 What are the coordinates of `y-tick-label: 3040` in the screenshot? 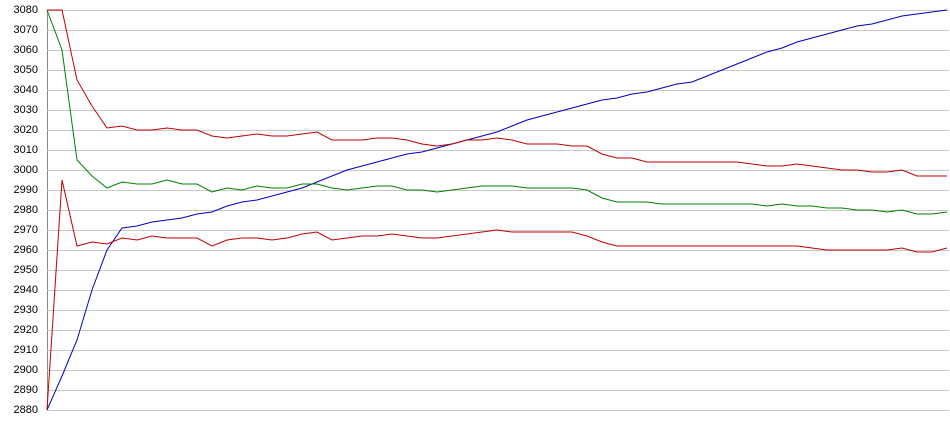 It's located at (26, 90).